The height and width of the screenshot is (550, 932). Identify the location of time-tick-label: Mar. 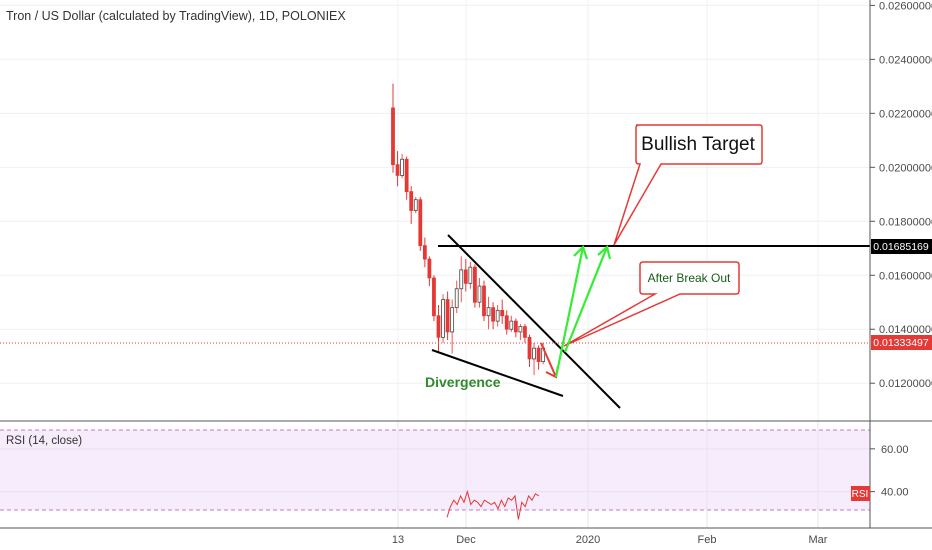
(818, 540).